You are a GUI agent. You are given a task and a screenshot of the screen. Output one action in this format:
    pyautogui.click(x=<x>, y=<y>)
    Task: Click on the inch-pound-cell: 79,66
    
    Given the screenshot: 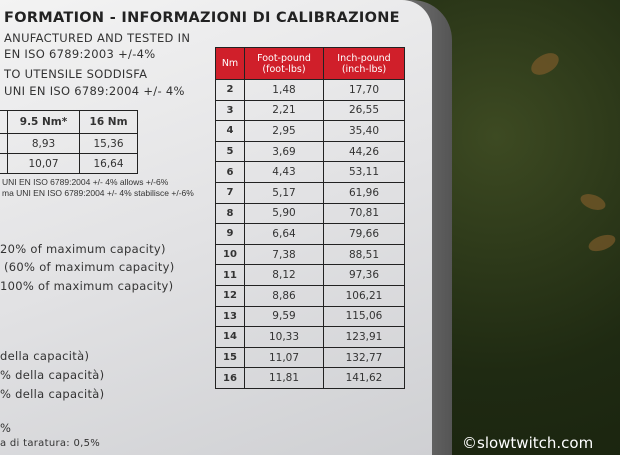 What is the action you would take?
    pyautogui.click(x=364, y=234)
    